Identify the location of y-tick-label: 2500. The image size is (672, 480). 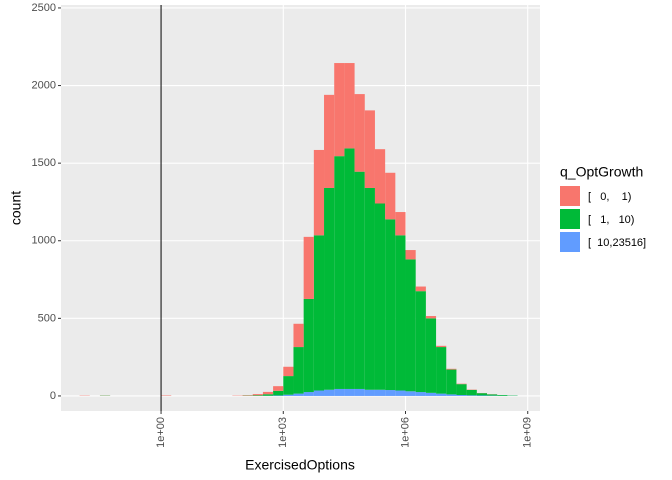
(44, 8).